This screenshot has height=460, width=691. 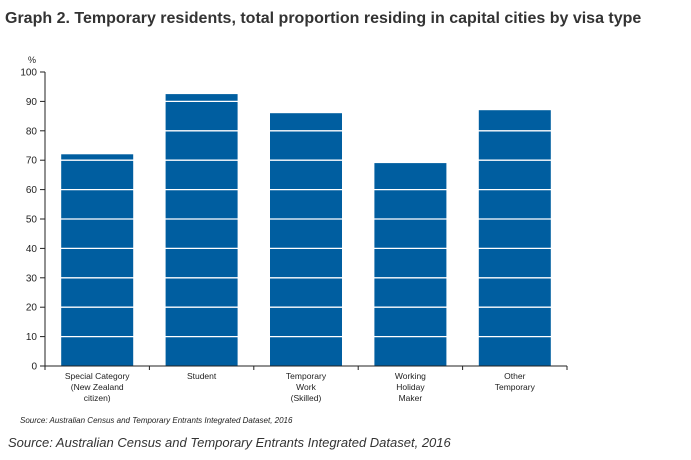 What do you see at coordinates (306, 387) in the screenshot?
I see `category-label-2: Temporary Work (Skilled)` at bounding box center [306, 387].